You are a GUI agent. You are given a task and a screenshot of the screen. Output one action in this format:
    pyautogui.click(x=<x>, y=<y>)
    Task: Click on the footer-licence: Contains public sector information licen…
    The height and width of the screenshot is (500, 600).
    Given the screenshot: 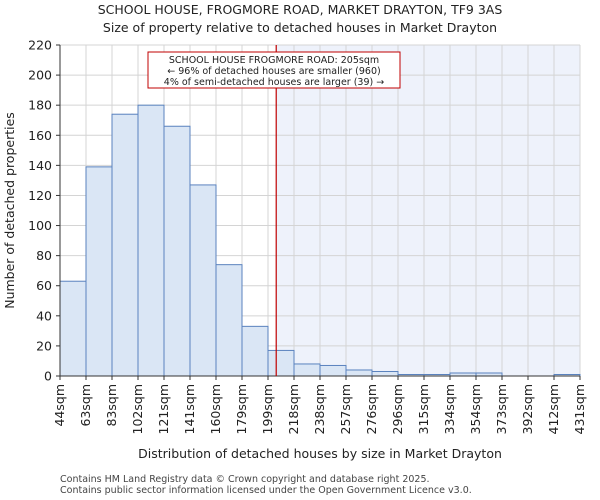 What is the action you would take?
    pyautogui.click(x=266, y=490)
    